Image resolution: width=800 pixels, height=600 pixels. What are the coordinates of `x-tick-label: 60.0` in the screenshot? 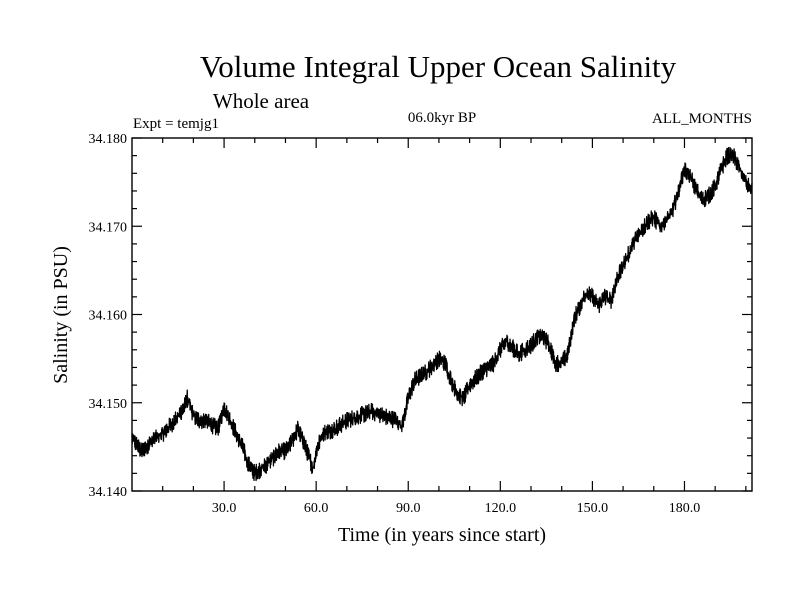 It's located at (316, 508).